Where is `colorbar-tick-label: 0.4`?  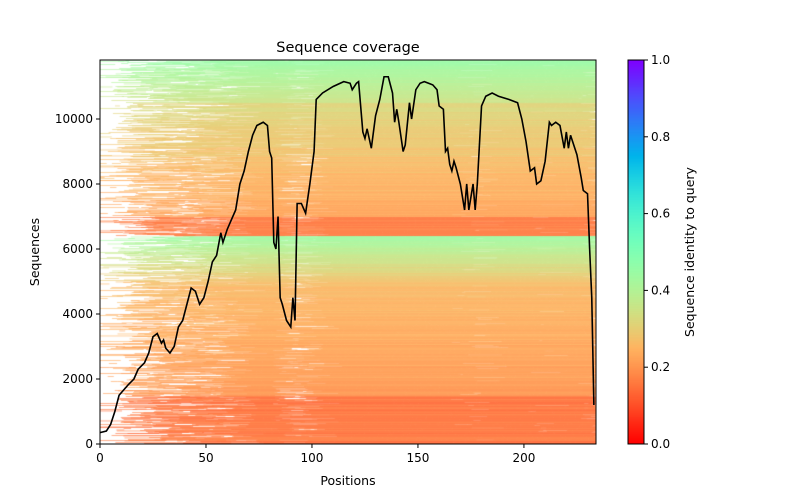
colorbar-tick-label: 0.4 is located at coordinates (660, 290).